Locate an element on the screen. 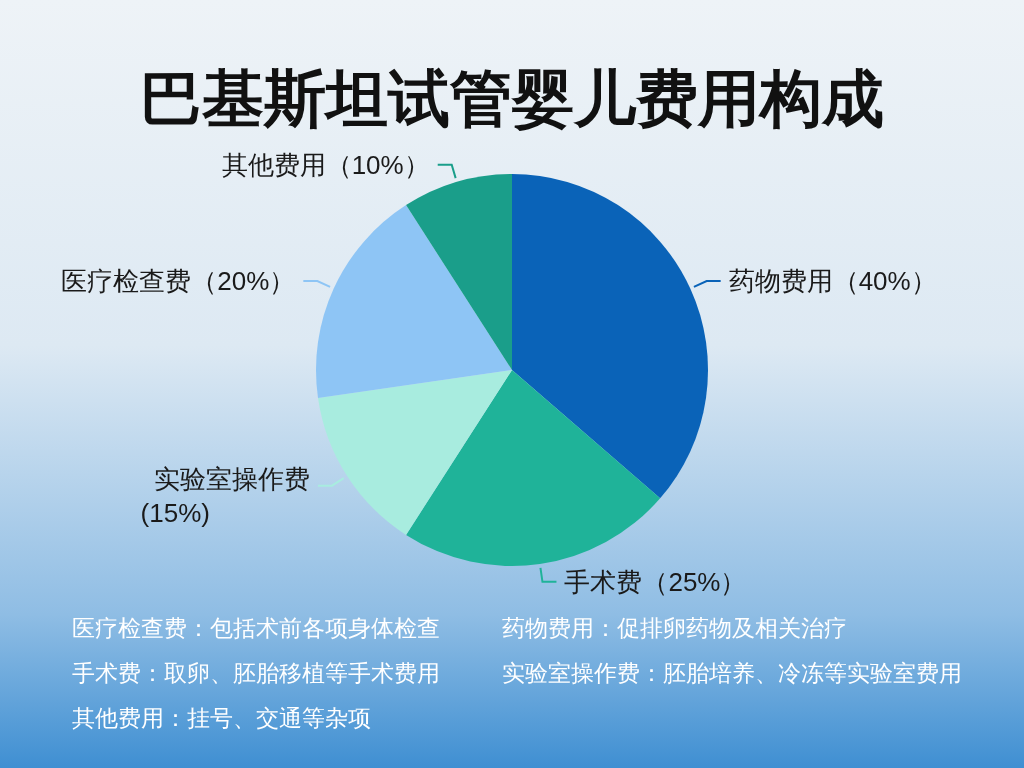  data-label: (15%) is located at coordinates (175, 512).